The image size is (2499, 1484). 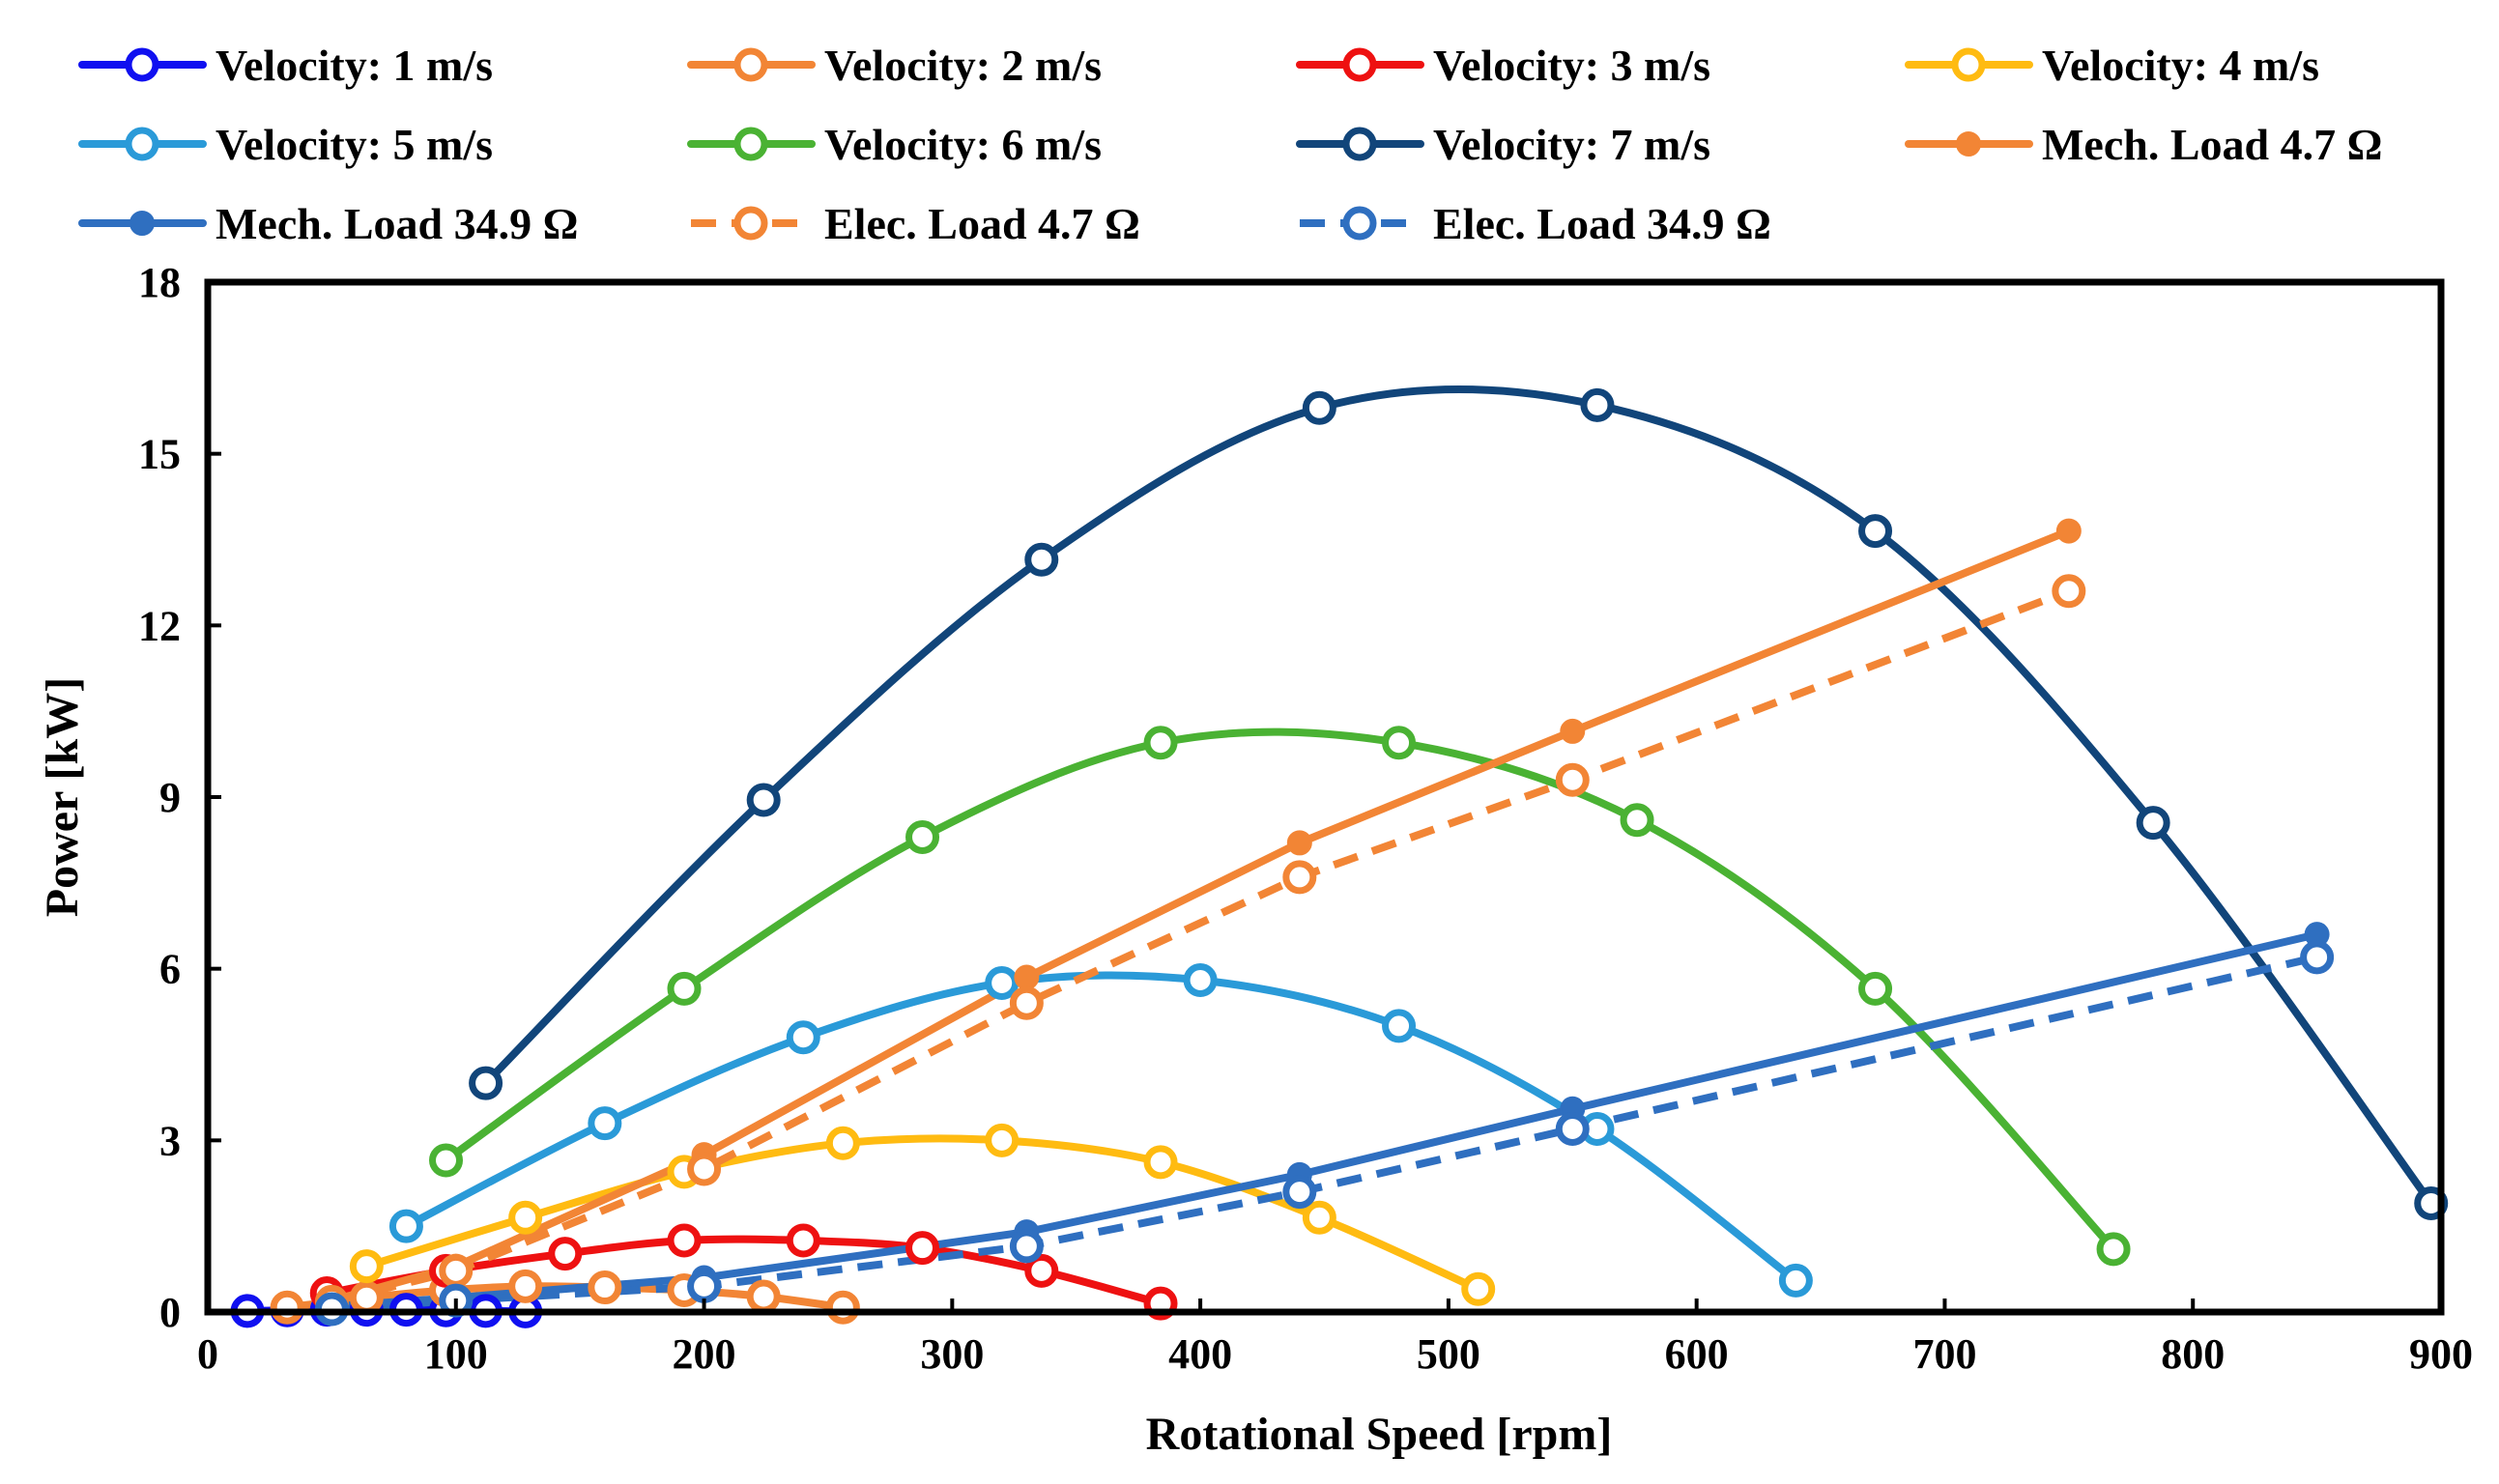 I want to click on legend-label-velocity-3-m-s: Velocity: 3 m/s, so click(x=1571, y=66).